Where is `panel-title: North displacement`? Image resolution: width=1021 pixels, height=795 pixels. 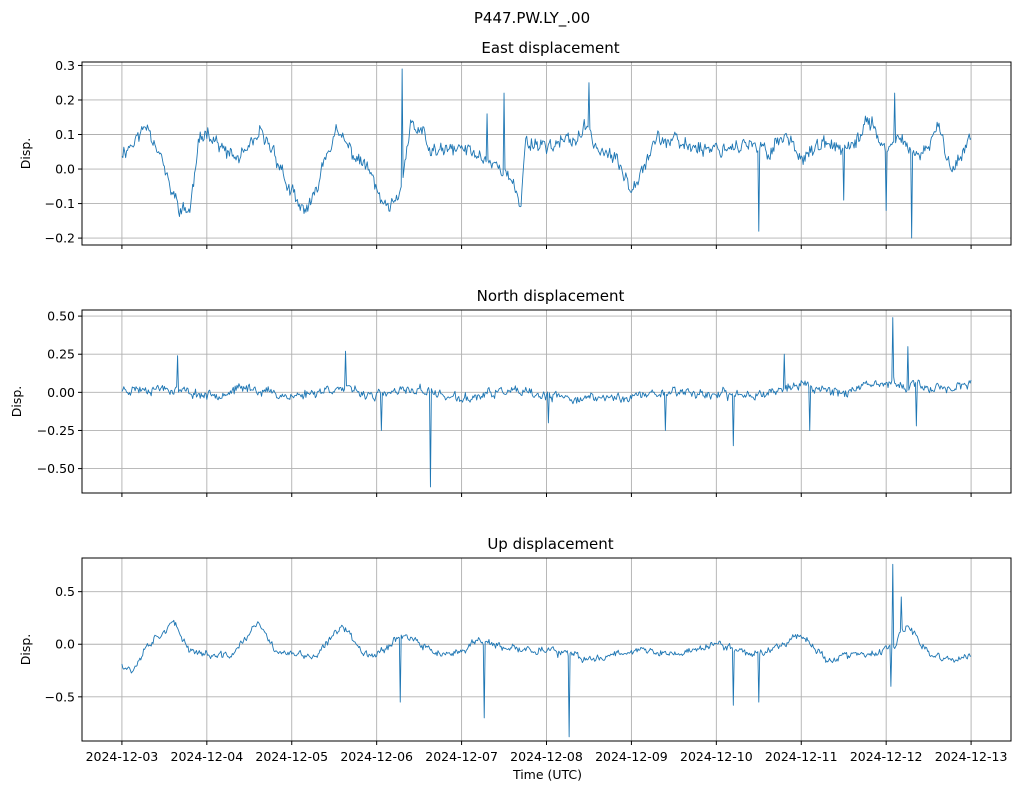
panel-title: North displacement is located at coordinates (551, 296).